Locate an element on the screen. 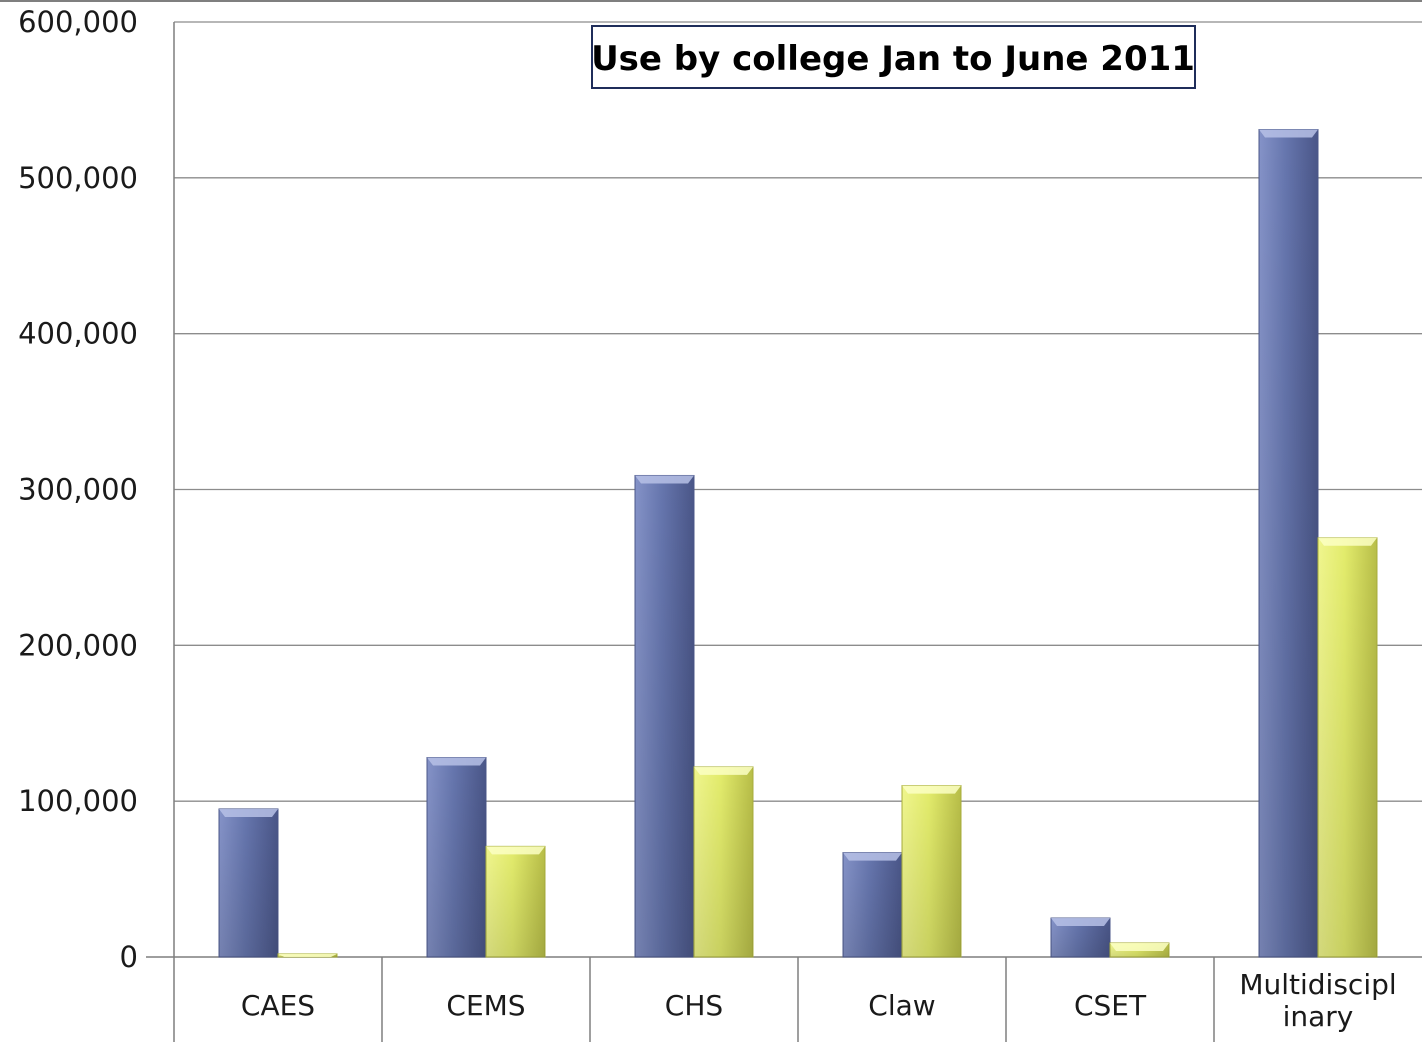  chart-title: Use by college Jan to June 2011 is located at coordinates (893, 59).